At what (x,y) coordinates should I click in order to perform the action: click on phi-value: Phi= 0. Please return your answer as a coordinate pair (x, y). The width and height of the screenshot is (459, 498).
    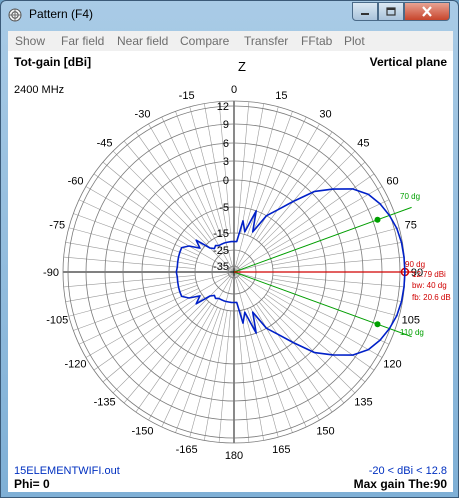
    Looking at the image, I should click on (32, 484).